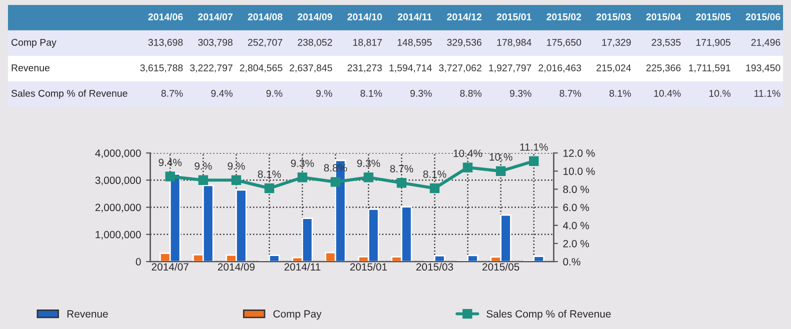 This screenshot has height=329, width=791. What do you see at coordinates (763, 16) in the screenshot?
I see `category-label: 2015/06` at bounding box center [763, 16].